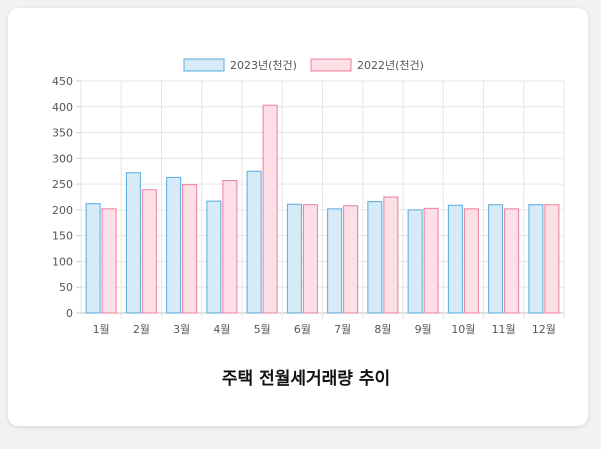  What do you see at coordinates (306, 379) in the screenshot?
I see `chart-title: 주택 전월세거래량 추이` at bounding box center [306, 379].